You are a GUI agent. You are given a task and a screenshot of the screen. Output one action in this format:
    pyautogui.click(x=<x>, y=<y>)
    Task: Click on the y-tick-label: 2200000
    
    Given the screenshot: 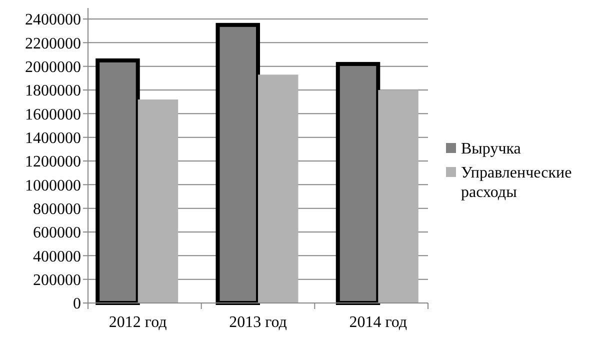 What is the action you would take?
    pyautogui.click(x=53, y=43)
    